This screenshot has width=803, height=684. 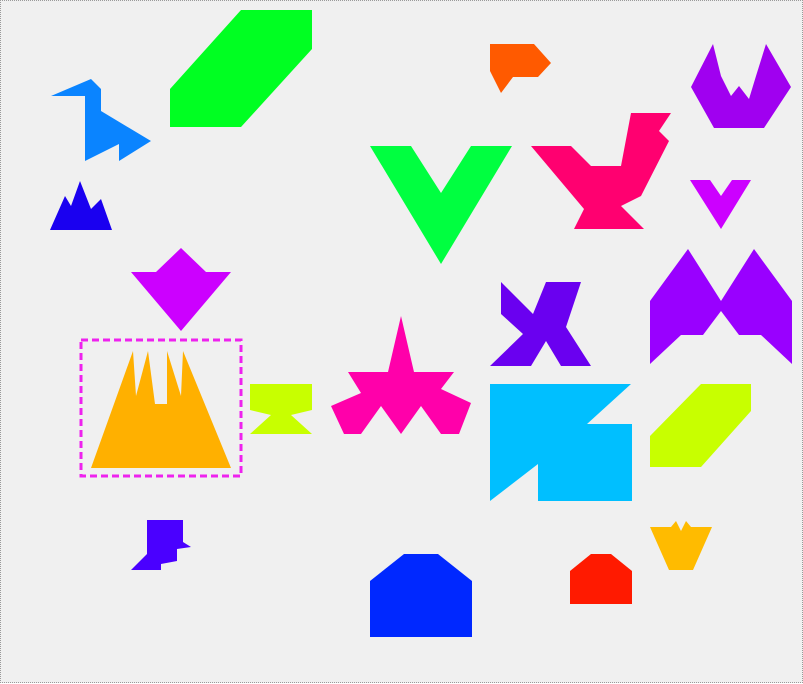 What do you see at coordinates (721, 306) in the screenshot?
I see `bat-shape` at bounding box center [721, 306].